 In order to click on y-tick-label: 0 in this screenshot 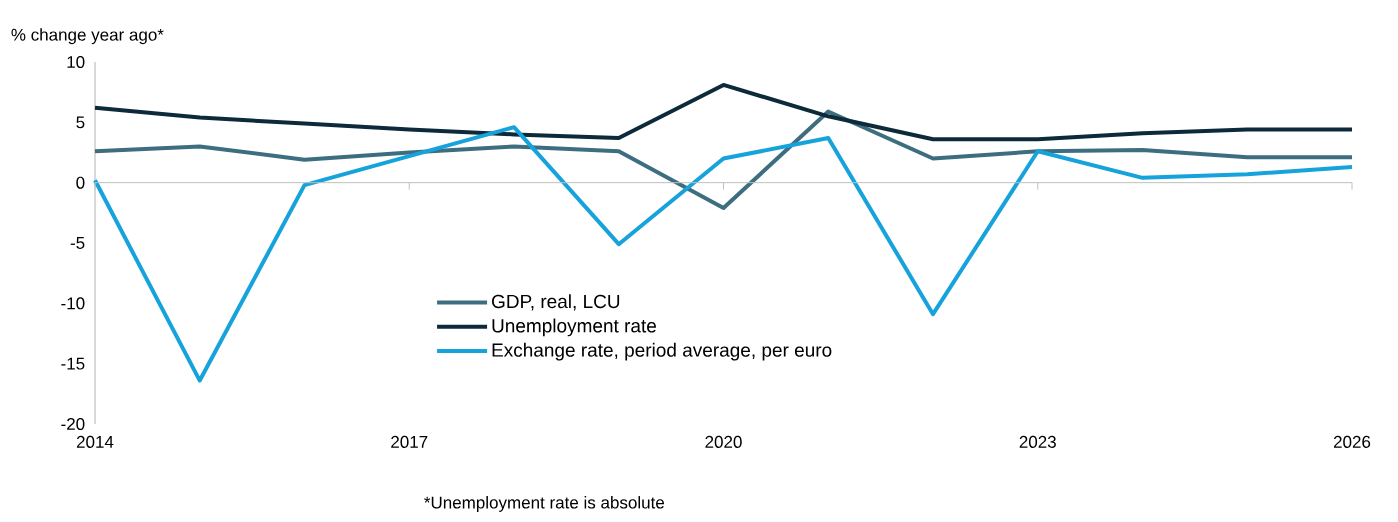, I will do `click(80, 182)`.